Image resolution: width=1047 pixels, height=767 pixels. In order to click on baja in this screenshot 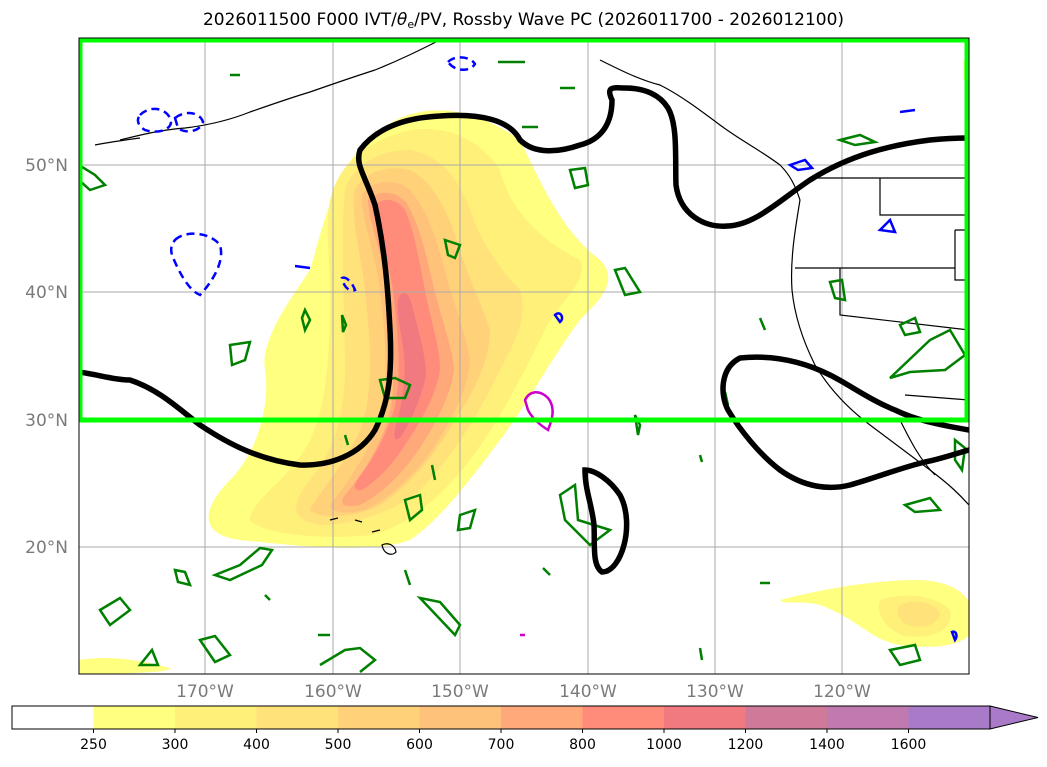, I will do `click(917, 447)`.